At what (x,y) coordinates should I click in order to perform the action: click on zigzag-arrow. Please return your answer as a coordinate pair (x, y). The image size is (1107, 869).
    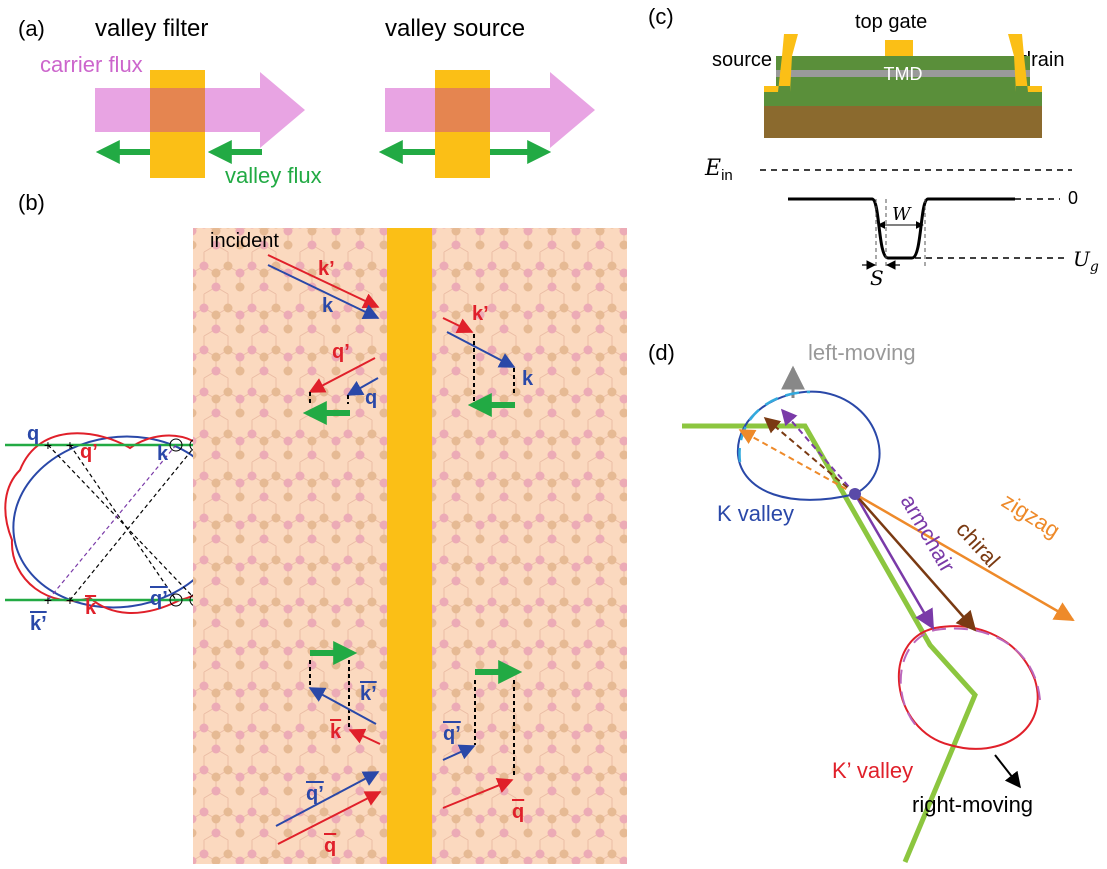
    Looking at the image, I should click on (964, 557).